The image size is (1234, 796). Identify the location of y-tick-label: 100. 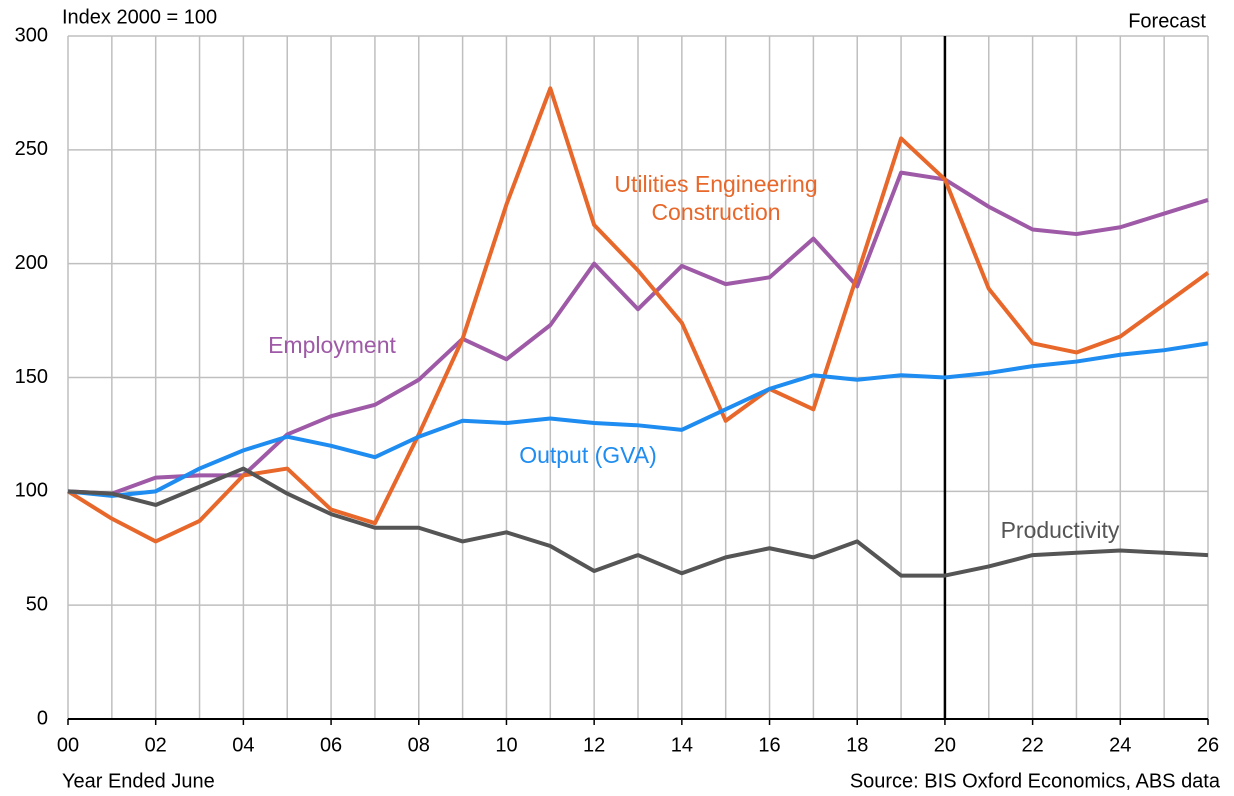
(31, 491).